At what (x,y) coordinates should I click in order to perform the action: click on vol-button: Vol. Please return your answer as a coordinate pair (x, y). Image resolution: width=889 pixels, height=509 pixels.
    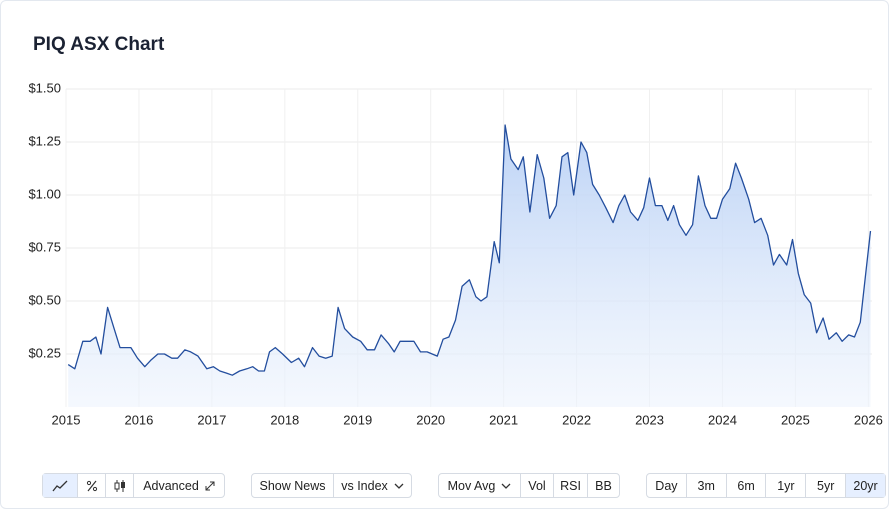
    Looking at the image, I should click on (536, 485).